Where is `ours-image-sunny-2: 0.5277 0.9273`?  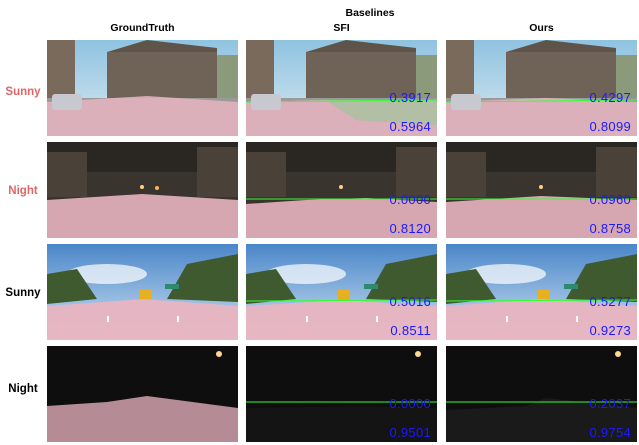 ours-image-sunny-2: 0.5277 0.9273 is located at coordinates (541, 292).